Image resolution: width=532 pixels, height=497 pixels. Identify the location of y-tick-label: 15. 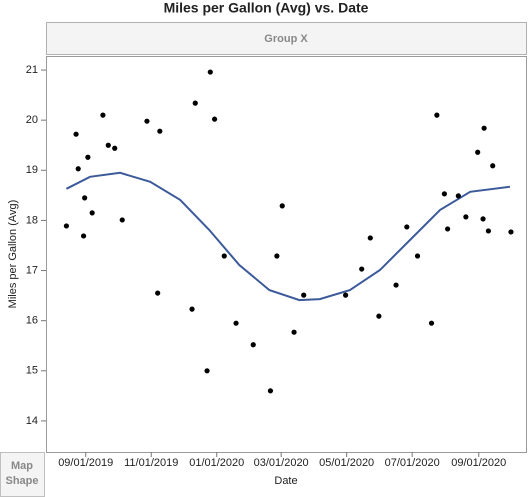
(32, 371).